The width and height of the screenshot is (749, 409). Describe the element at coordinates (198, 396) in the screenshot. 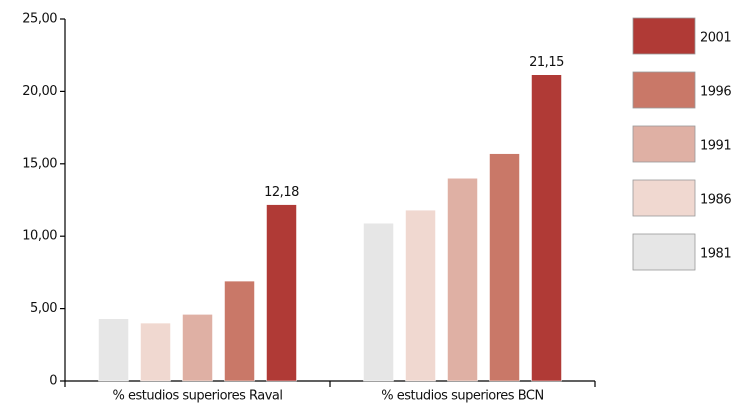

I see `x-tick-label: % estudios superiores Raval` at that location.